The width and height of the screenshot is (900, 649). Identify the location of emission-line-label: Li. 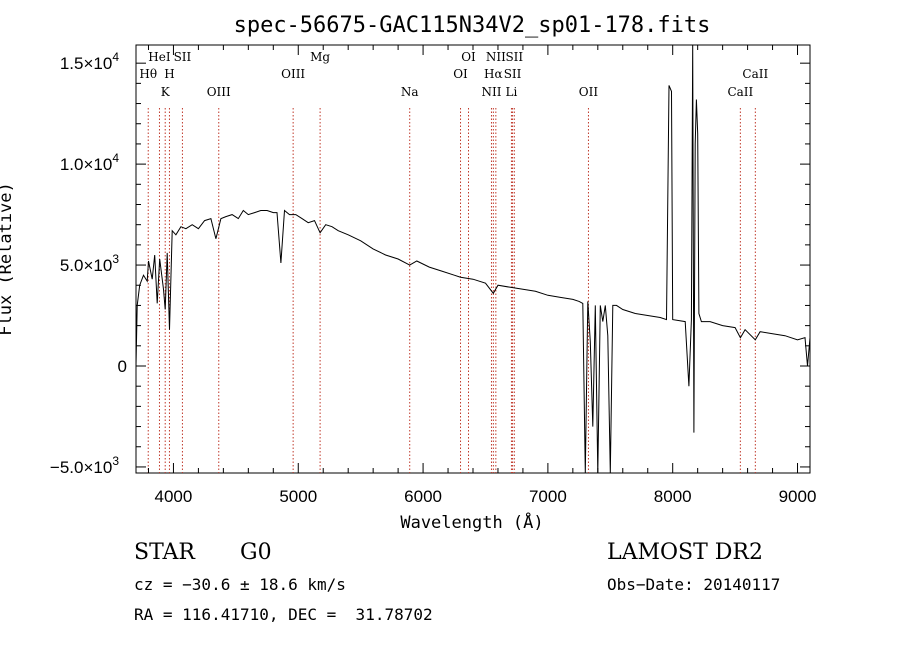
(512, 92).